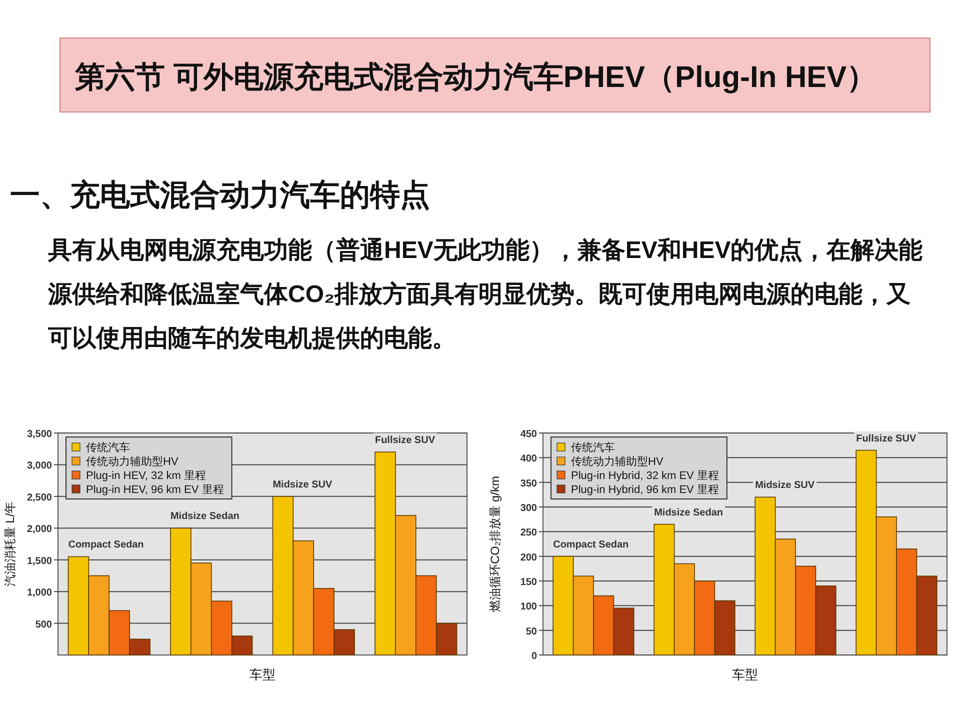 The height and width of the screenshot is (720, 960). Describe the element at coordinates (39, 530) in the screenshot. I see `y-tick-label: 2,000` at that location.